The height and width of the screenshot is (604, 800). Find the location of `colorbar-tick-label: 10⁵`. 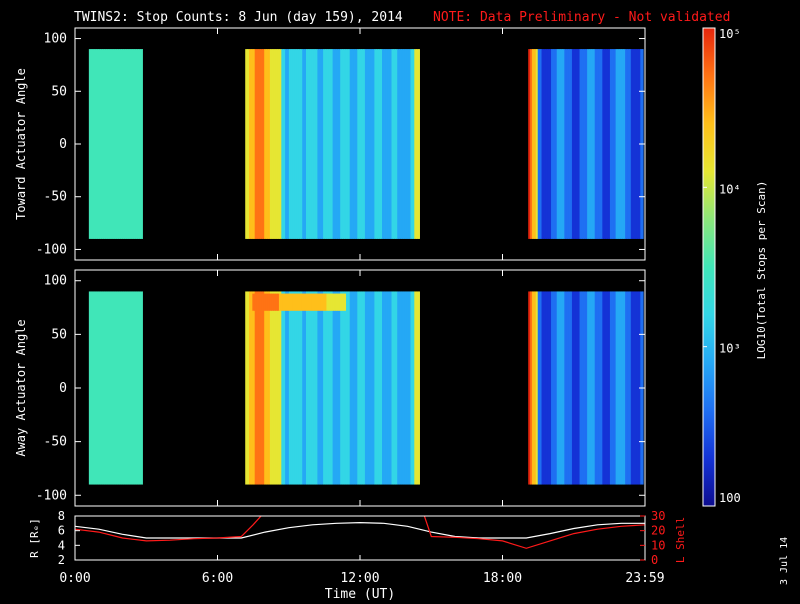

colorbar-tick-label: 10⁵ is located at coordinates (730, 34).